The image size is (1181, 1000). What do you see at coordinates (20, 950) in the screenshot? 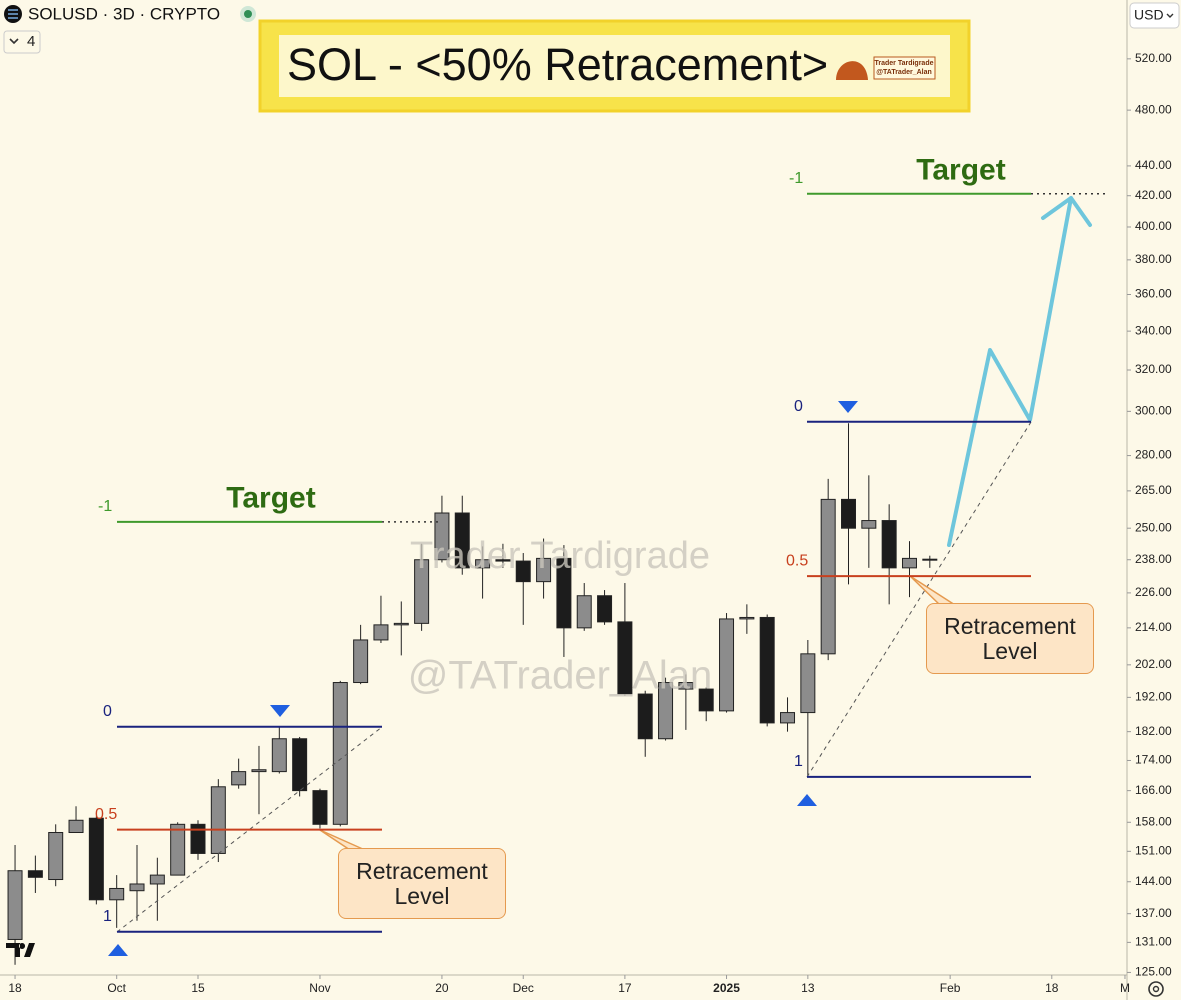
I see `tv-logo` at bounding box center [20, 950].